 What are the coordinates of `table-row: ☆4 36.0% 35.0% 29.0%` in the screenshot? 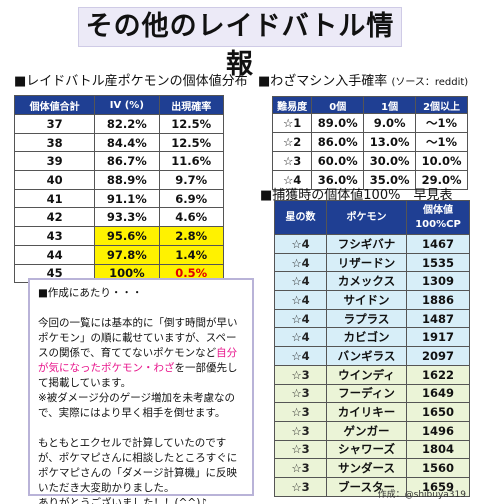 It's located at (369, 180).